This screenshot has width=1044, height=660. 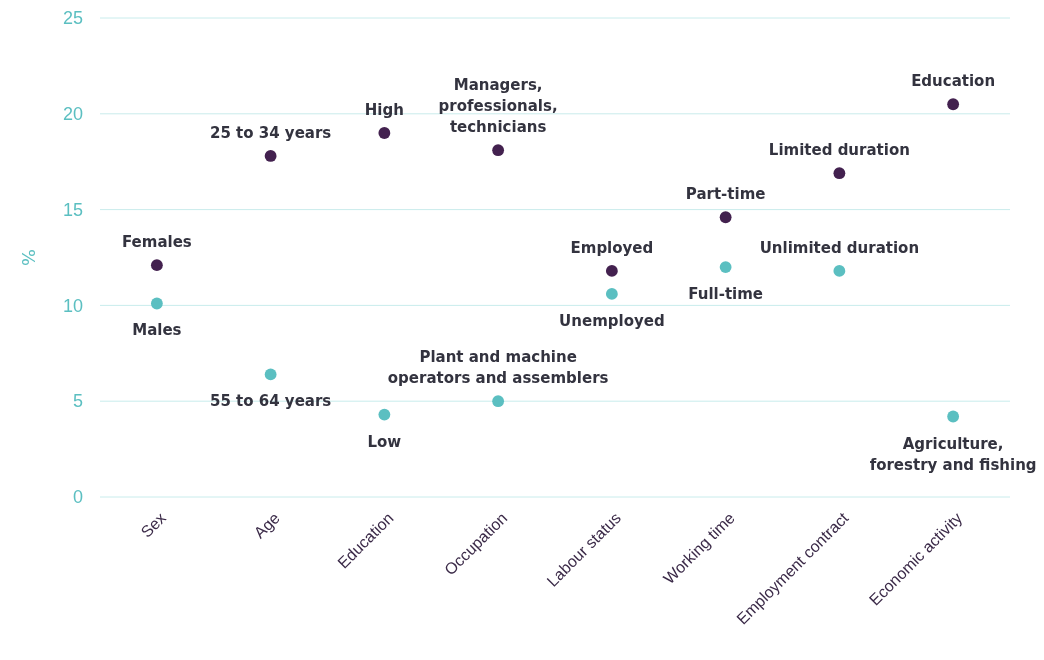 I want to click on annotation: Full-time, so click(x=726, y=294).